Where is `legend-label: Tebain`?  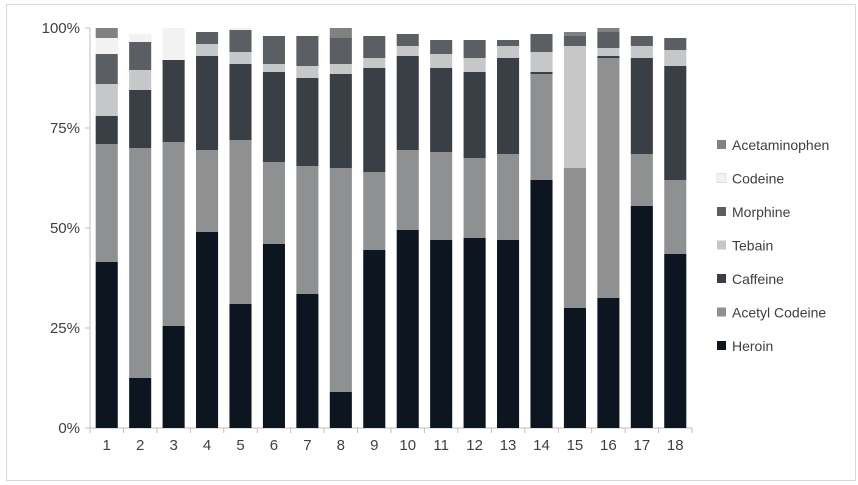
legend-label: Tebain is located at coordinates (752, 246).